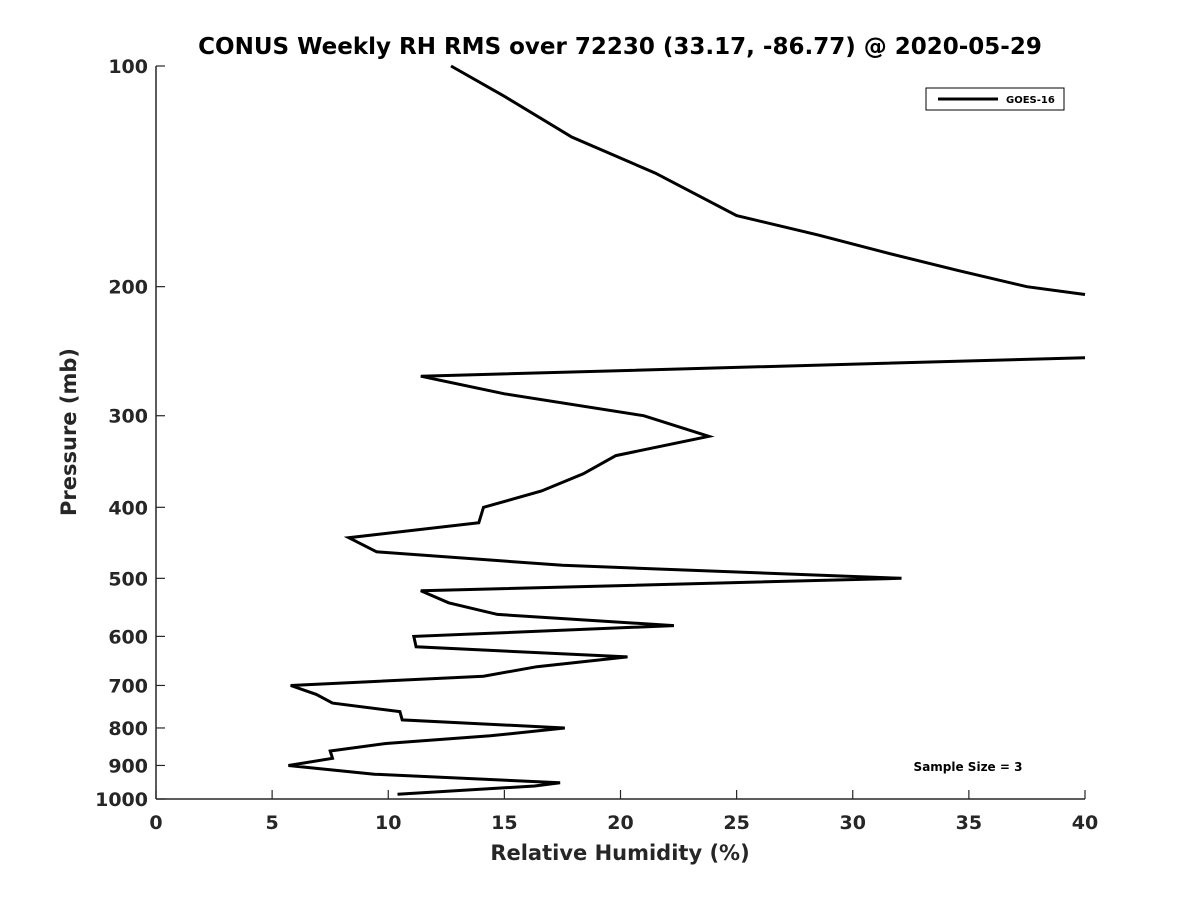  Describe the element at coordinates (128, 579) in the screenshot. I see `y-tick-label: 500` at that location.